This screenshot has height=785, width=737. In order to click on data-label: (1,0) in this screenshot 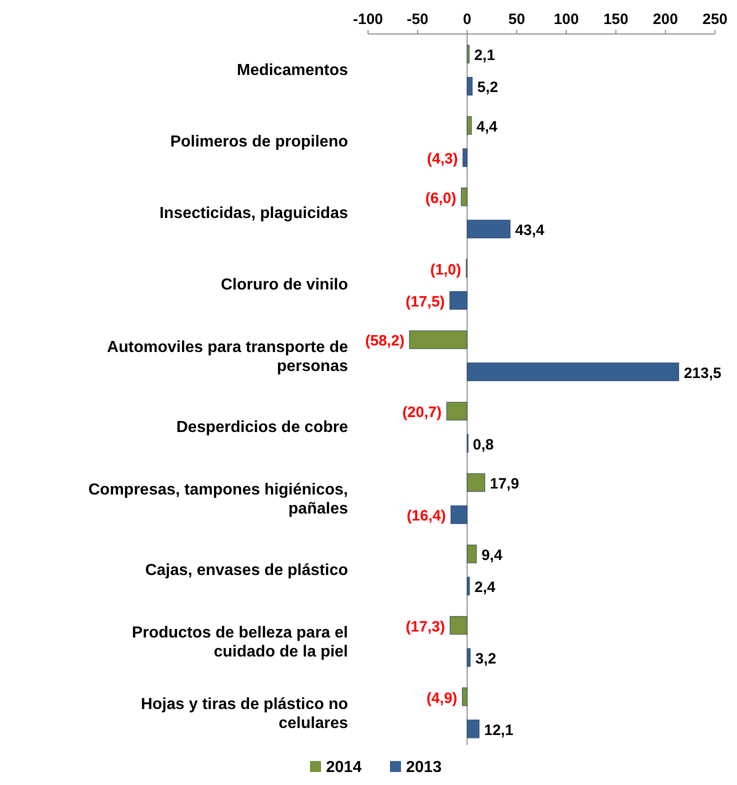, I will do `click(446, 269)`.